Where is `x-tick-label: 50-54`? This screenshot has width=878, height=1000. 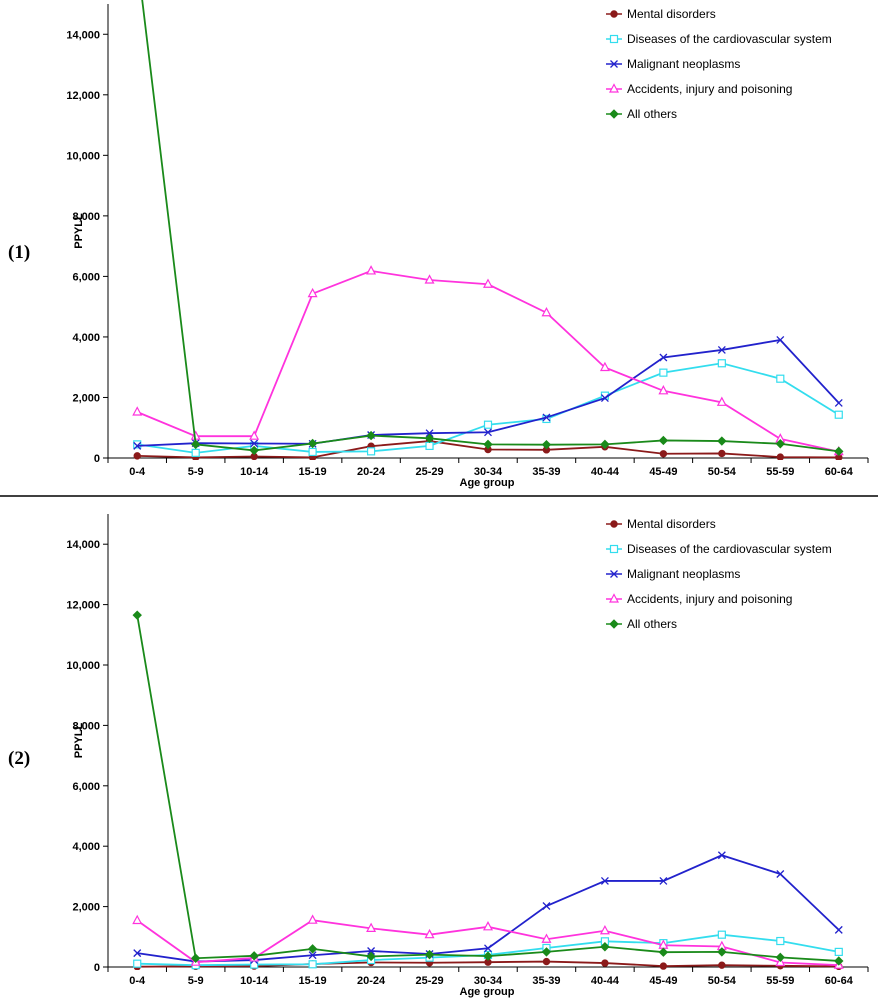 x-tick-label: 50-54 is located at coordinates (722, 472).